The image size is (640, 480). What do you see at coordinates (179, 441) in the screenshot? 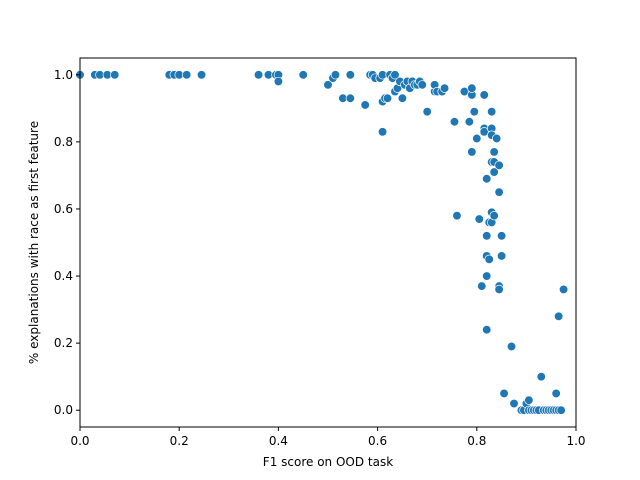
I see `x-tick-label: 0.2` at bounding box center [179, 441].